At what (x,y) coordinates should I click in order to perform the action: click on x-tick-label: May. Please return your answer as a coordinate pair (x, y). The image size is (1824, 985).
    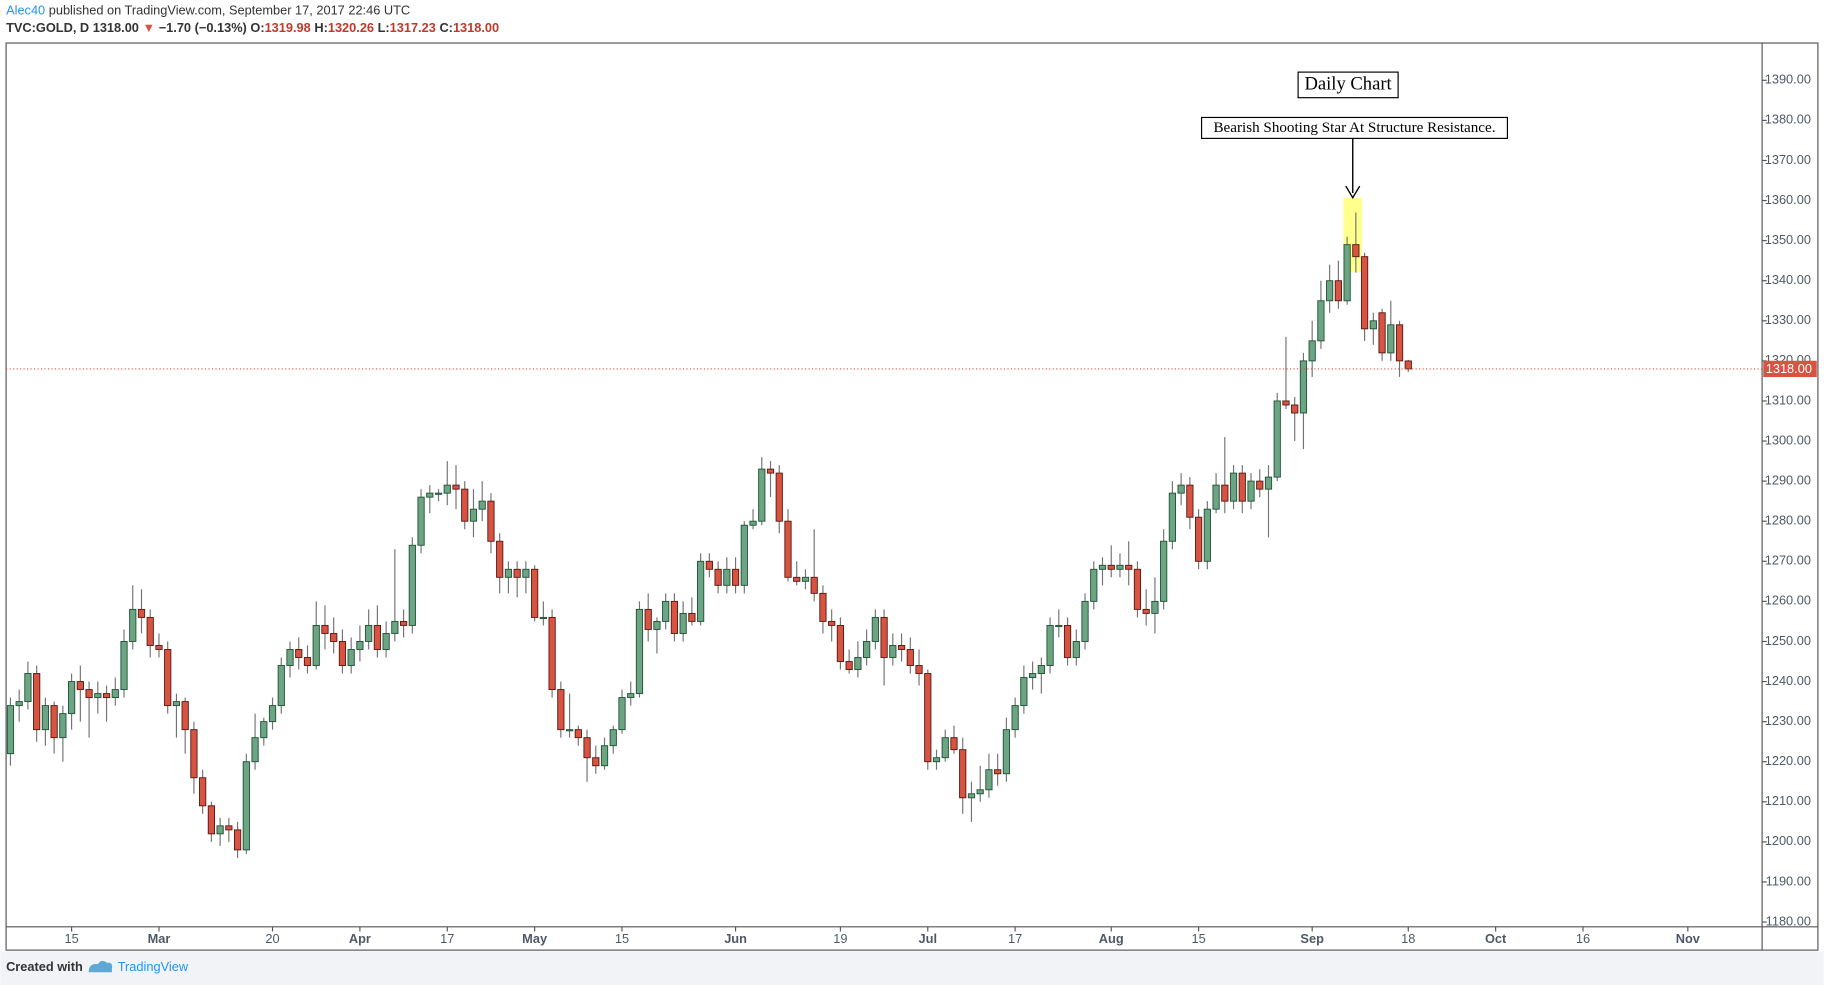
    Looking at the image, I should click on (535, 938).